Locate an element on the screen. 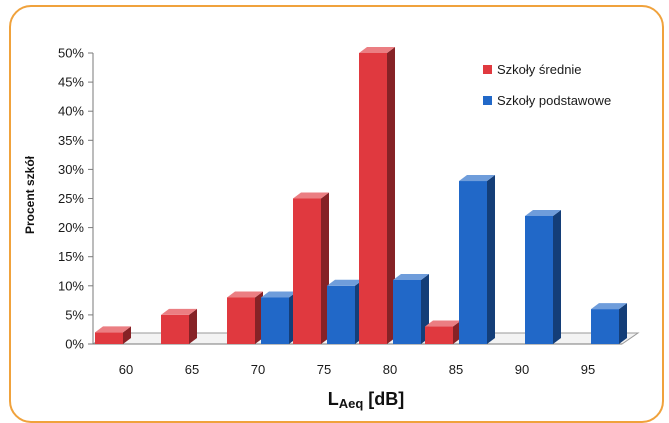 This screenshot has width=669, height=423. legend-label: Szkoły średnie is located at coordinates (539, 69).